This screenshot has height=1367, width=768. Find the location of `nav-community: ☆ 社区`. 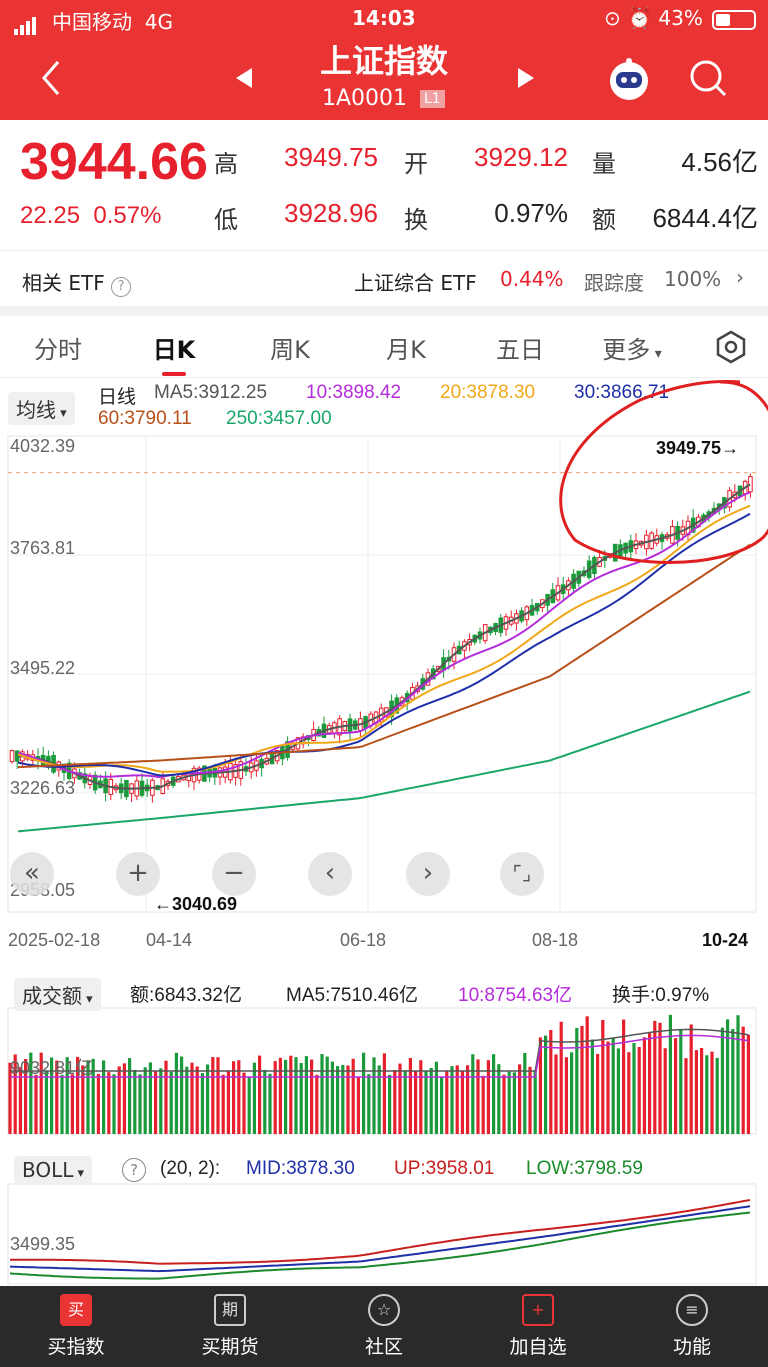

nav-community: ☆ 社区 is located at coordinates (384, 1326).